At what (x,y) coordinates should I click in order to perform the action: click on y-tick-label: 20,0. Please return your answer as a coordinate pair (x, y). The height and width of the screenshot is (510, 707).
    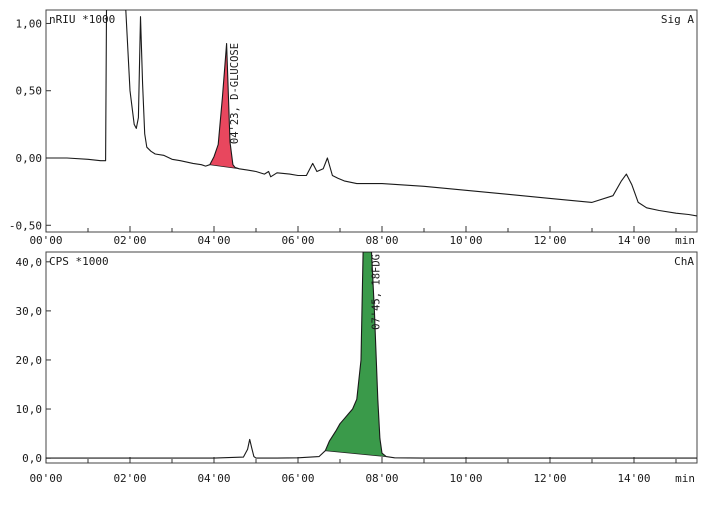
    Looking at the image, I should click on (29, 360).